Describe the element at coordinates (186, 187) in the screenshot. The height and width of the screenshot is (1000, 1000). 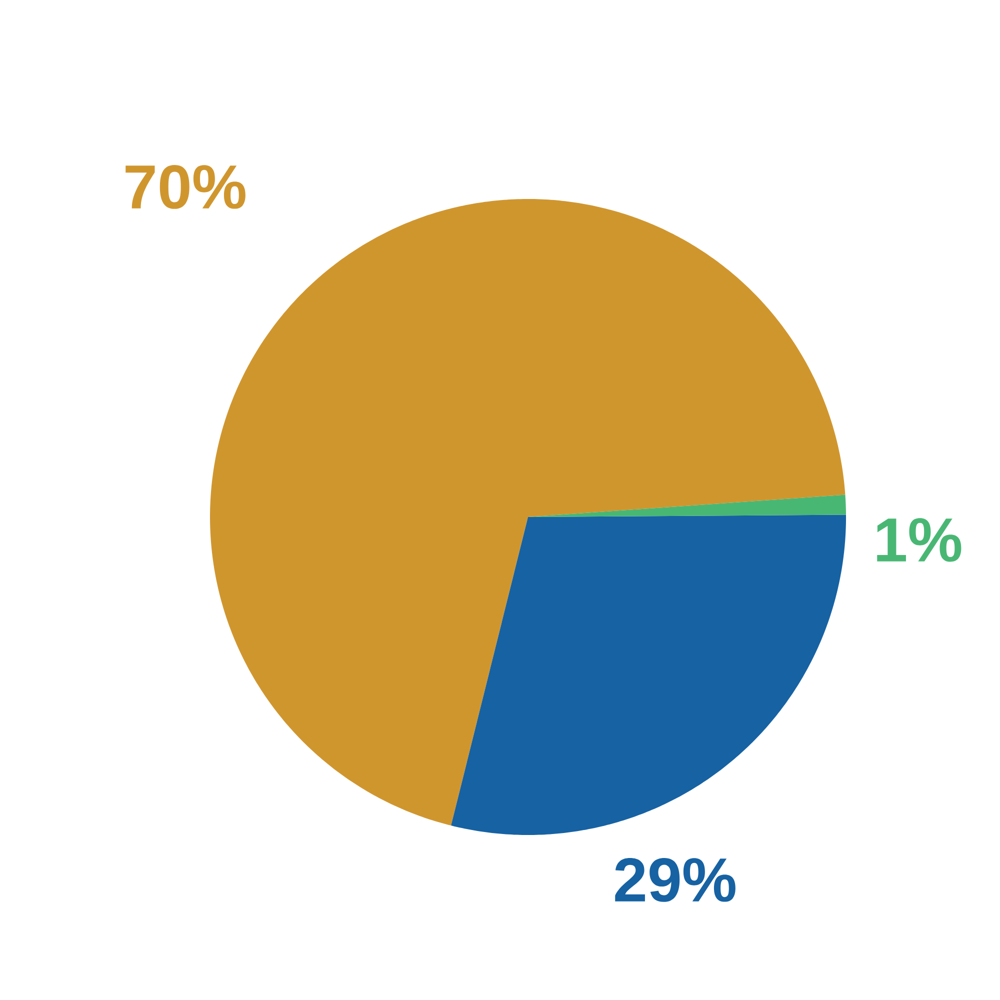
I see `data-label: 70%` at that location.